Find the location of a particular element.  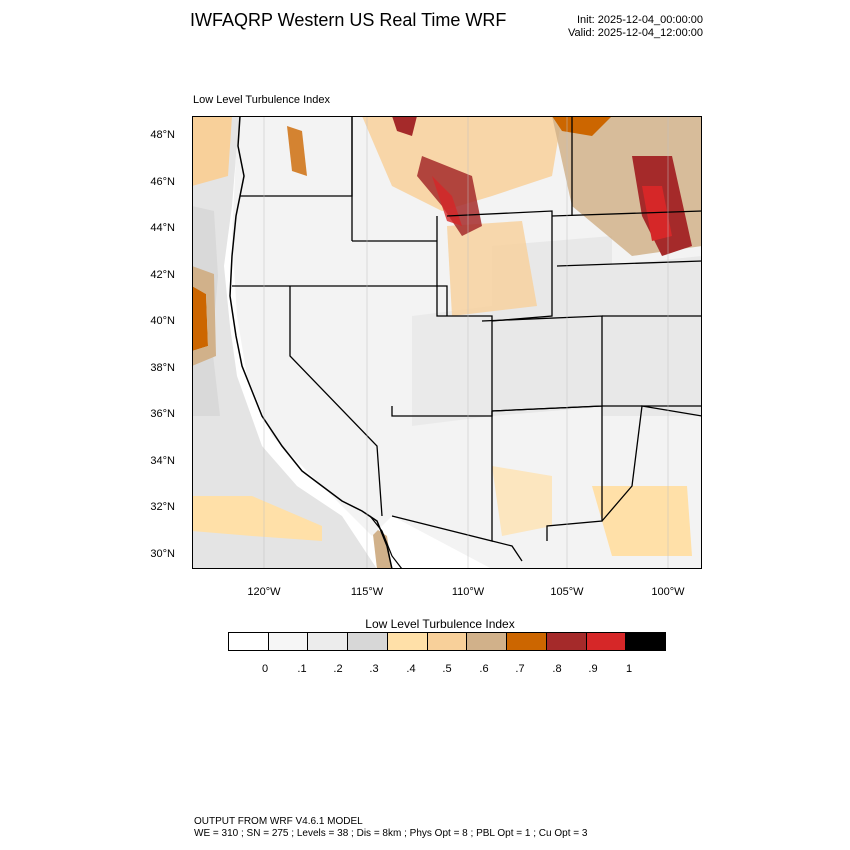

colorbar-label: .4 is located at coordinates (411, 669).